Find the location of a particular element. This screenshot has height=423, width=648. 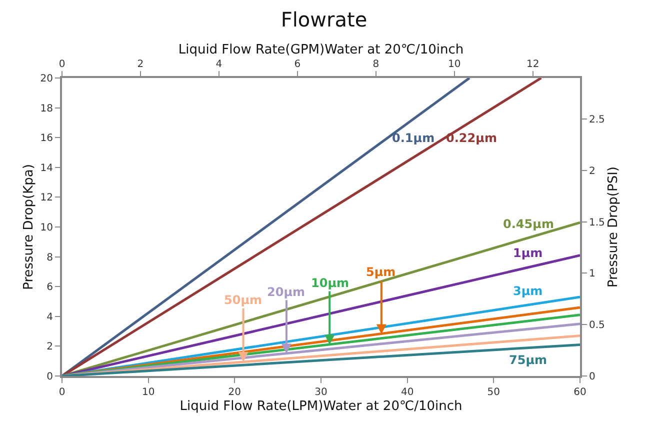

series-label: 0.1μm is located at coordinates (413, 138).